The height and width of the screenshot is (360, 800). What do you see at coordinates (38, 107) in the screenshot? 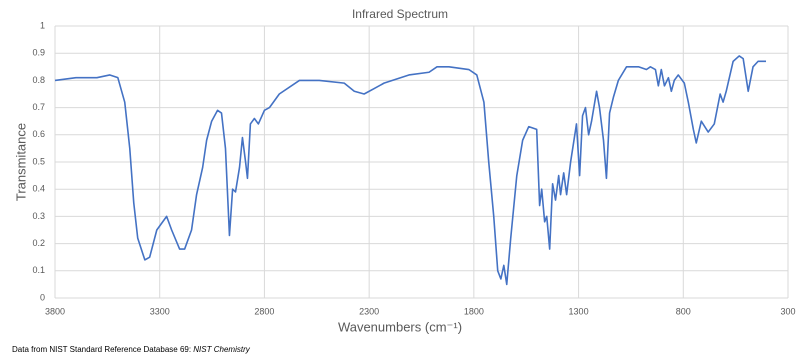
I see `y-tick-label: 0.7` at bounding box center [38, 107].